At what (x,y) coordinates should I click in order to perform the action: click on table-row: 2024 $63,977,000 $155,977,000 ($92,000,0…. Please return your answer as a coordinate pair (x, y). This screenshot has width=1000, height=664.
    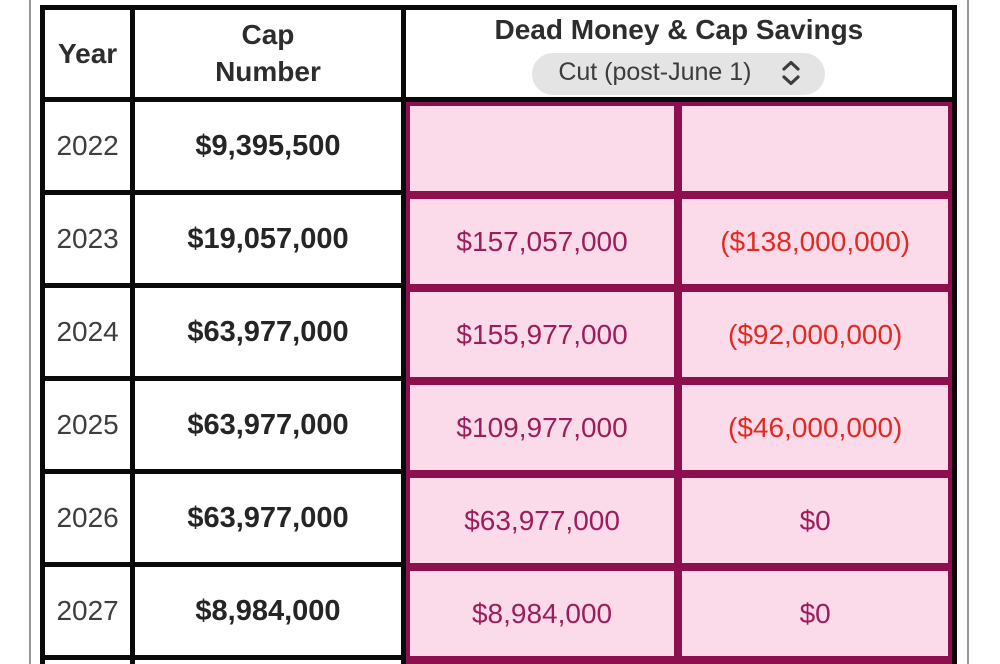
    Looking at the image, I should click on (498, 334).